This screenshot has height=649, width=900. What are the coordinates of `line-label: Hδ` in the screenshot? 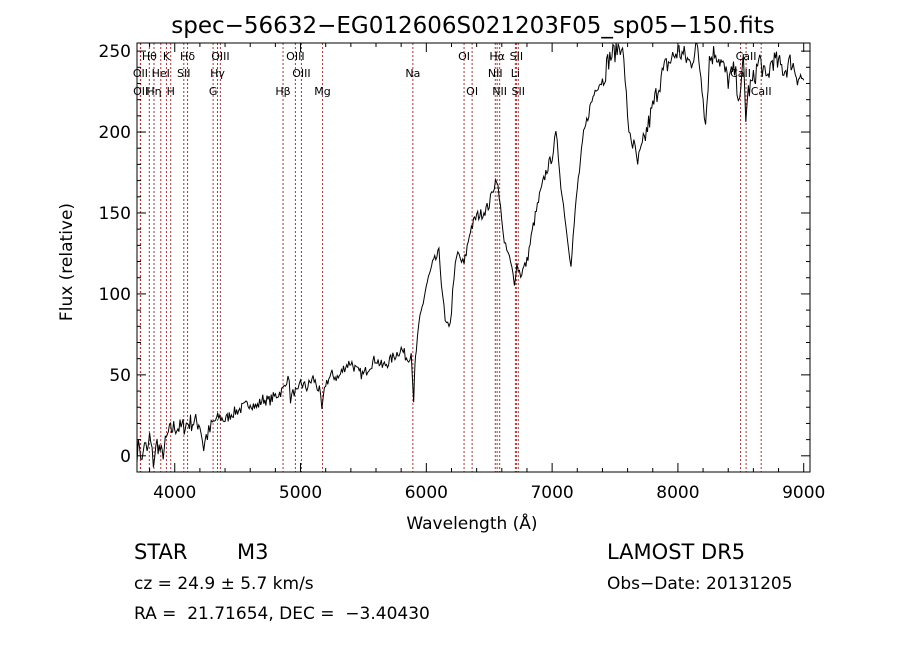 It's located at (187, 56).